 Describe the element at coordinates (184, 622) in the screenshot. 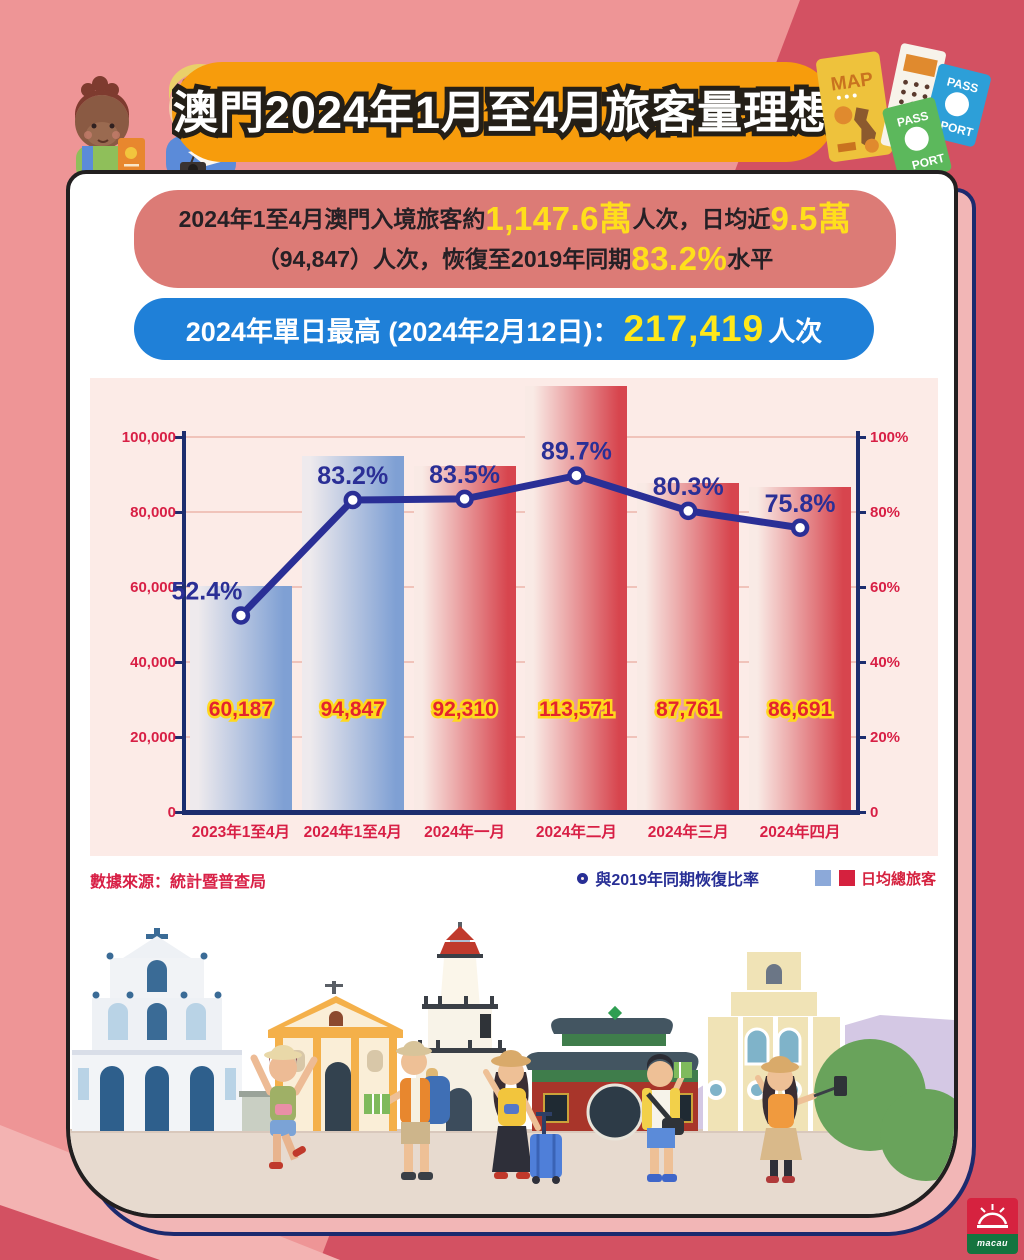

I see `y-axis-left` at that location.